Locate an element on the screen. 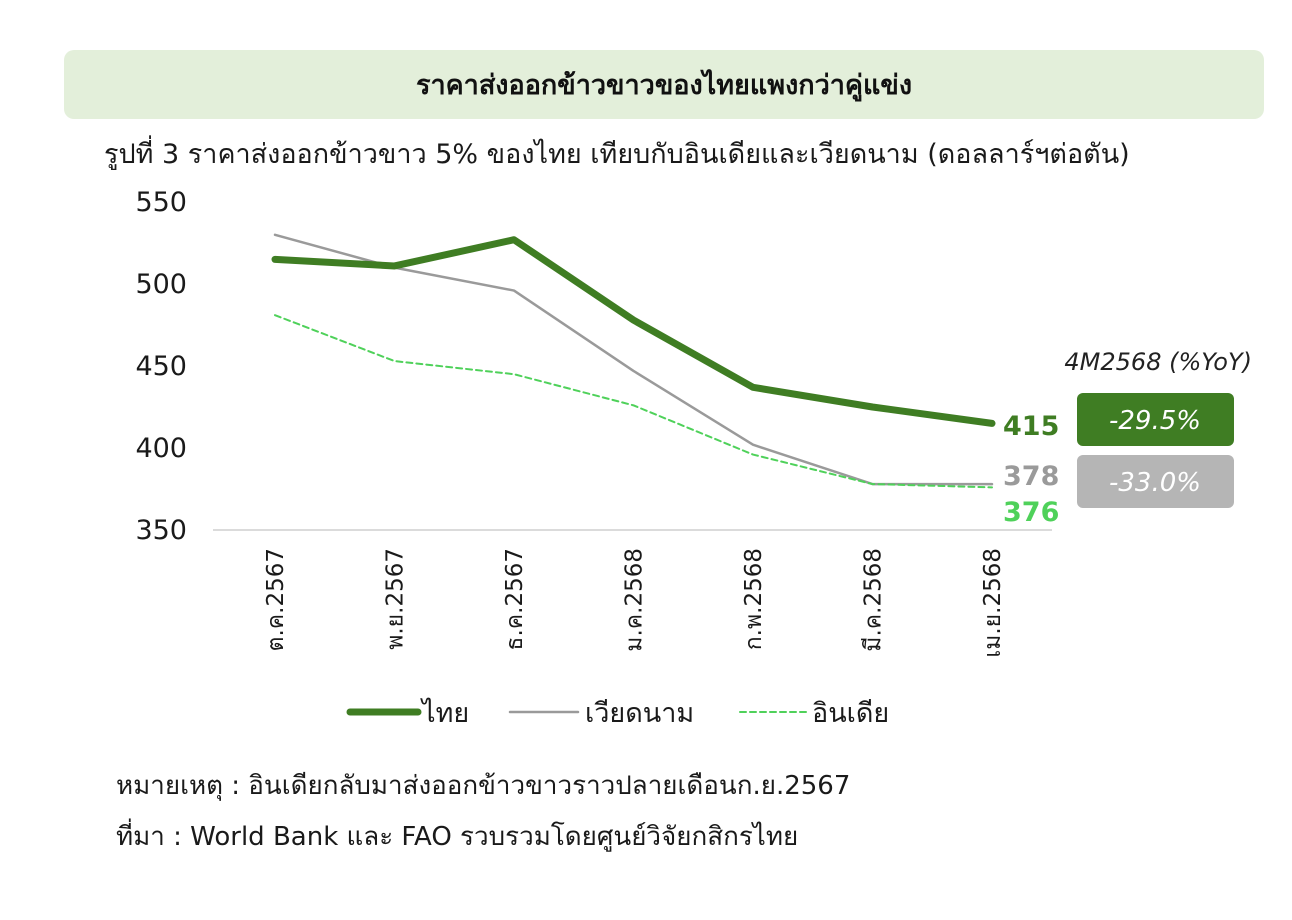  yoy-value-vietnam: -33.0% is located at coordinates (1155, 483).